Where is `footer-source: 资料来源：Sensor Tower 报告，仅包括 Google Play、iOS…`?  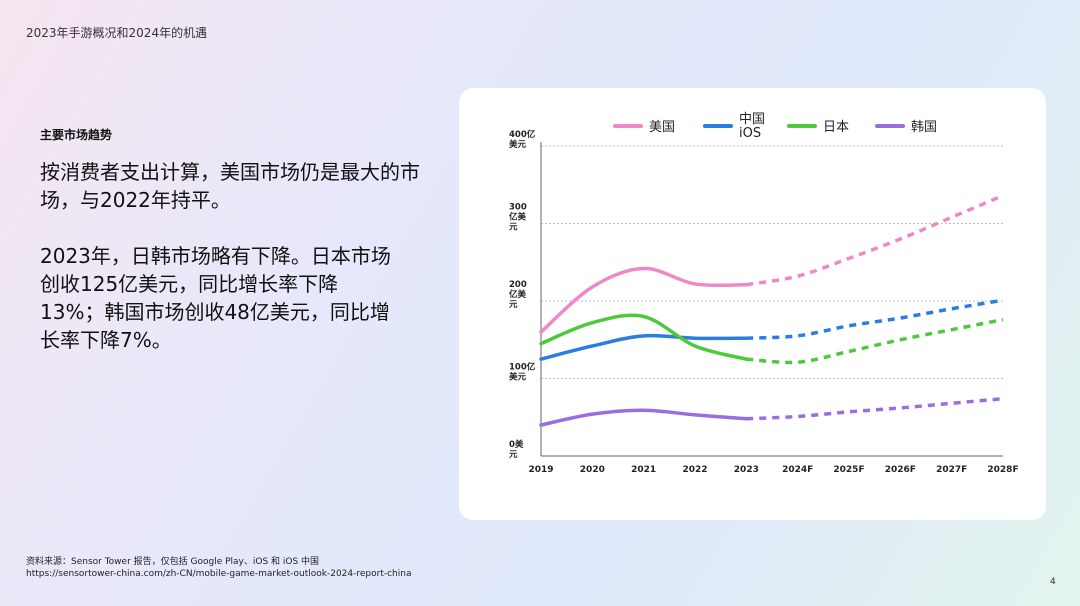 footer-source: 资料来源：Sensor Tower 报告，仅包括 Google Play、iOS… is located at coordinates (218, 568).